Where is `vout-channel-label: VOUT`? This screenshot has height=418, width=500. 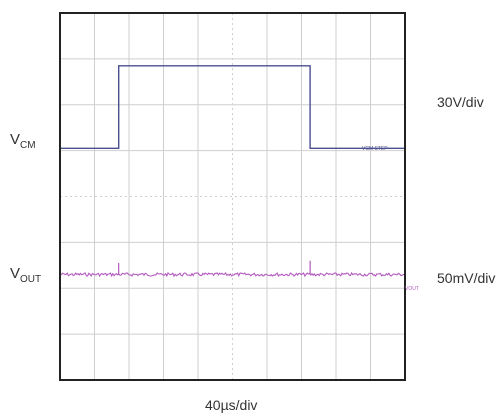 vout-channel-label: VOUT is located at coordinates (26, 275).